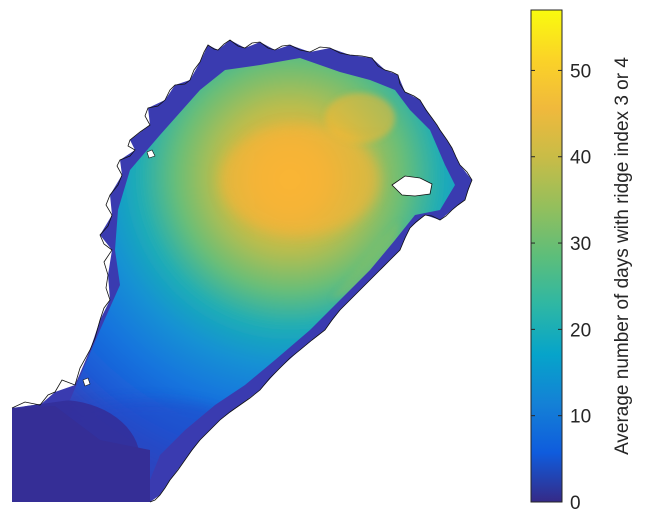 Image resolution: width=646 pixels, height=515 pixels. I want to click on colorbar-tick-label-30: 30, so click(580, 244).